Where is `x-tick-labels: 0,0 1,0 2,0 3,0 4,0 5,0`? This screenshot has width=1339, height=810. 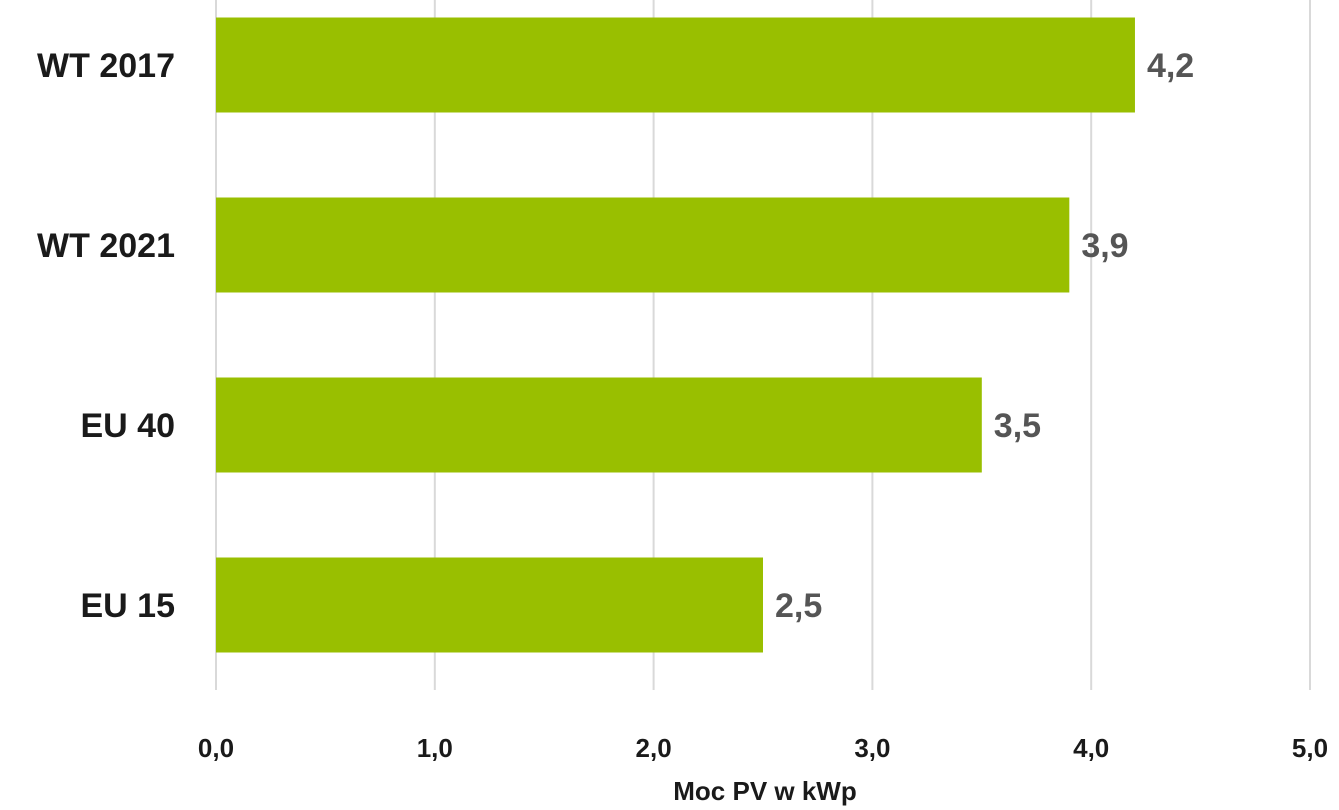 x-tick-labels: 0,0 1,0 2,0 3,0 4,0 5,0 is located at coordinates (763, 748).